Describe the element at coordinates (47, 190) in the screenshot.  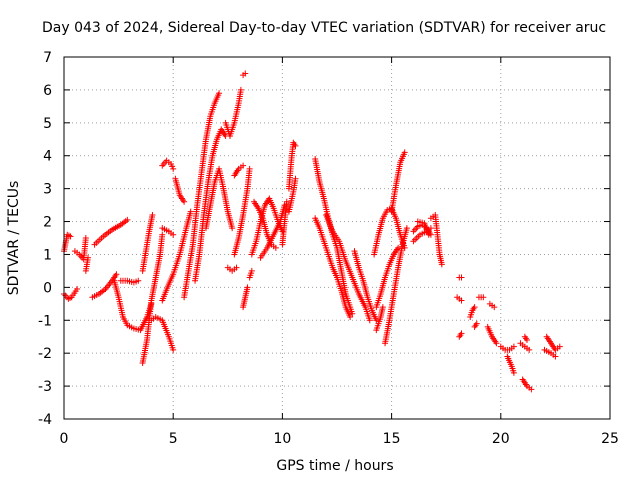
I see `y-tick-label: 3` at that location.